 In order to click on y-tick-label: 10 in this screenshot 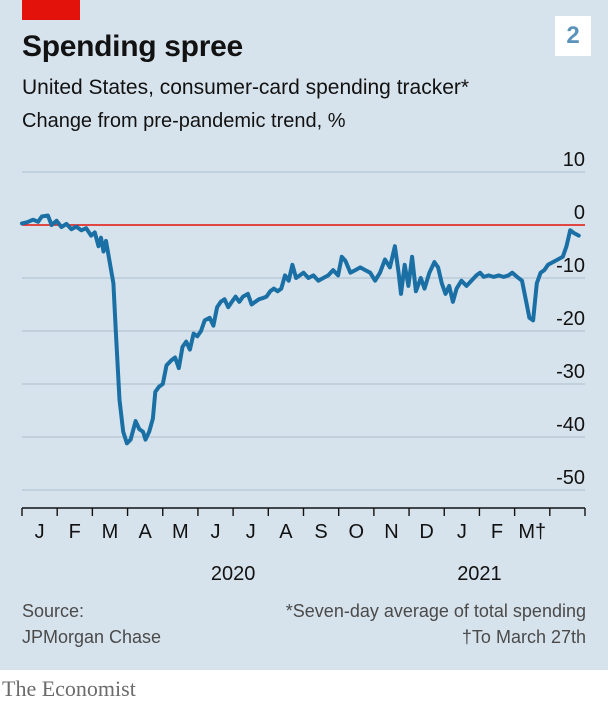, I will do `click(574, 160)`.